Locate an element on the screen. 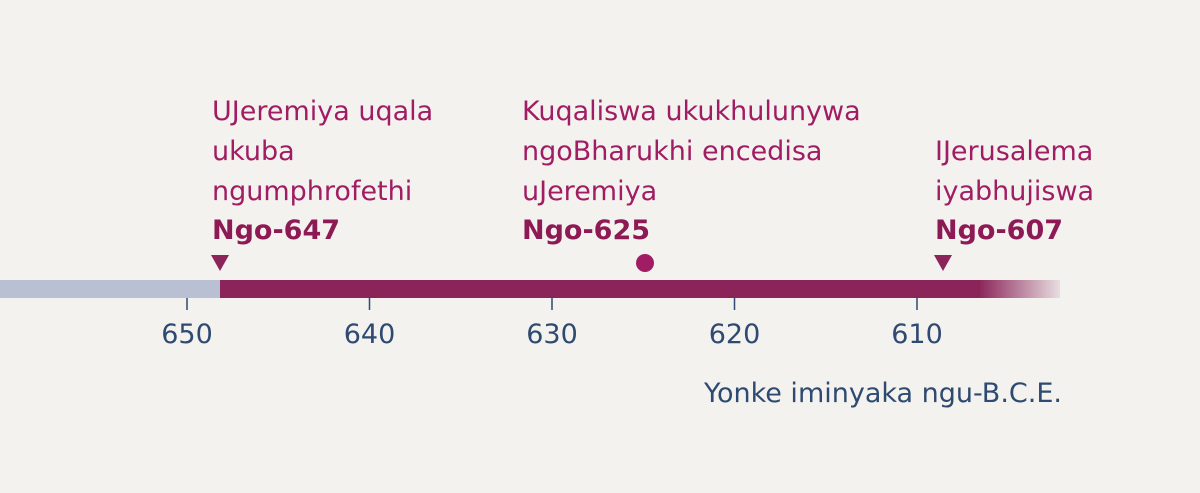 The height and width of the screenshot is (493, 1200). tick-label: 620 is located at coordinates (735, 334).